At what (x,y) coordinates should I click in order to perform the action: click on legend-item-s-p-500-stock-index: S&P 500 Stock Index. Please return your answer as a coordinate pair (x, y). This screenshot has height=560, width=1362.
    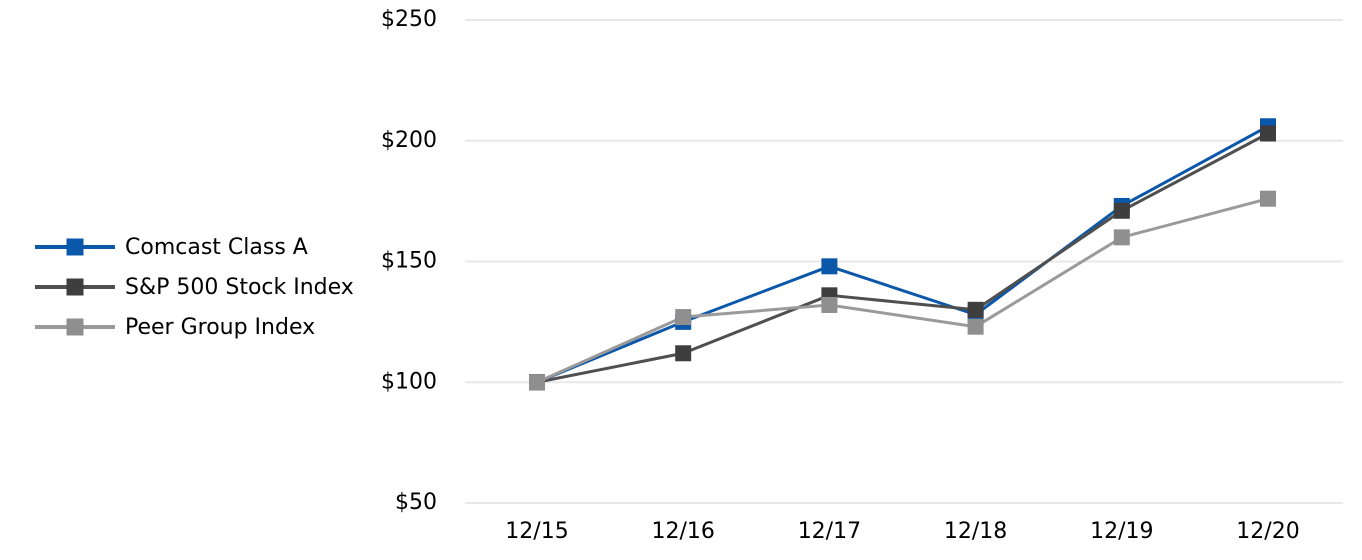
    Looking at the image, I should click on (194, 287).